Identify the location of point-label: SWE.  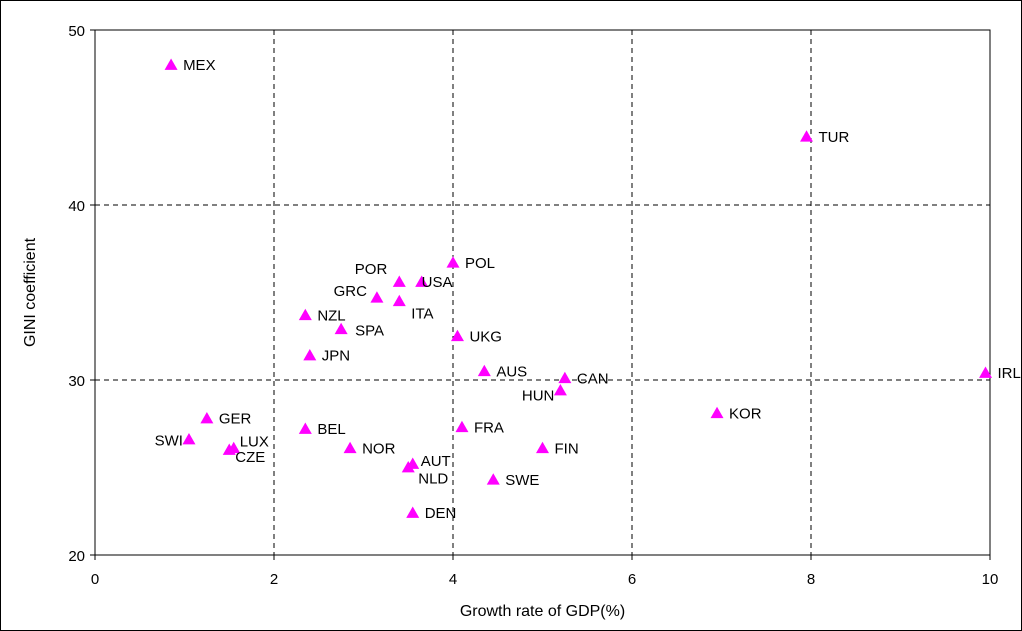
(522, 480).